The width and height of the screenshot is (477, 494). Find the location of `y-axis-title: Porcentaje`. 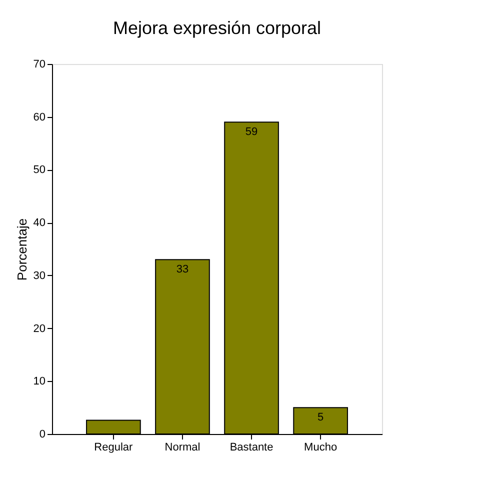

y-axis-title: Porcentaje is located at coordinates (22, 249).